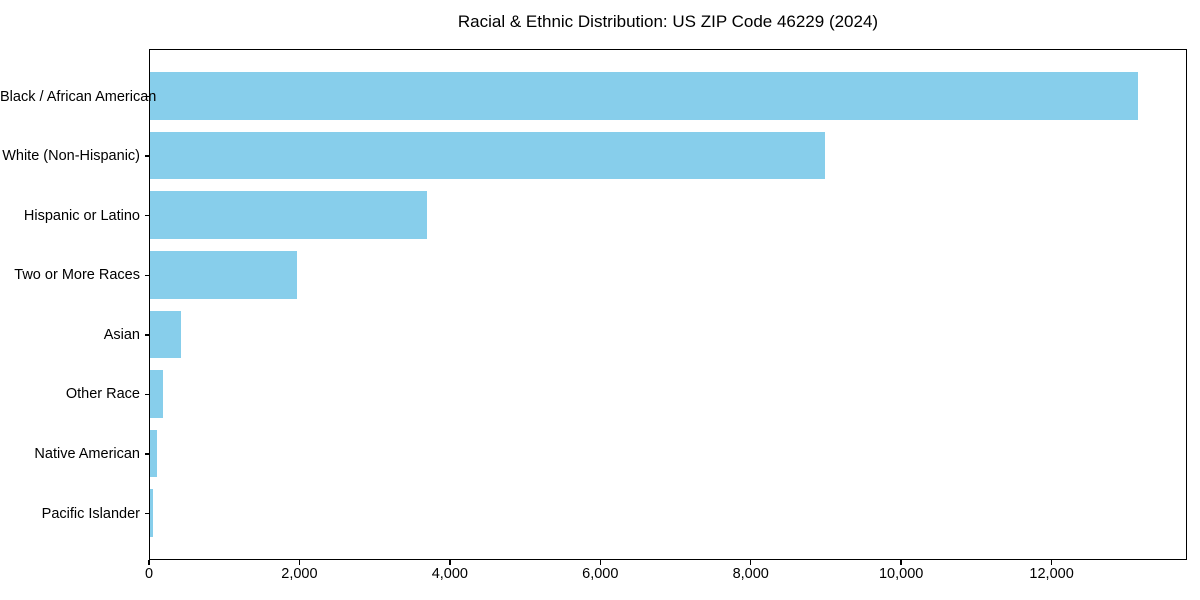  Describe the element at coordinates (1051, 574) in the screenshot. I see `x-tick-label: 12,000` at that location.